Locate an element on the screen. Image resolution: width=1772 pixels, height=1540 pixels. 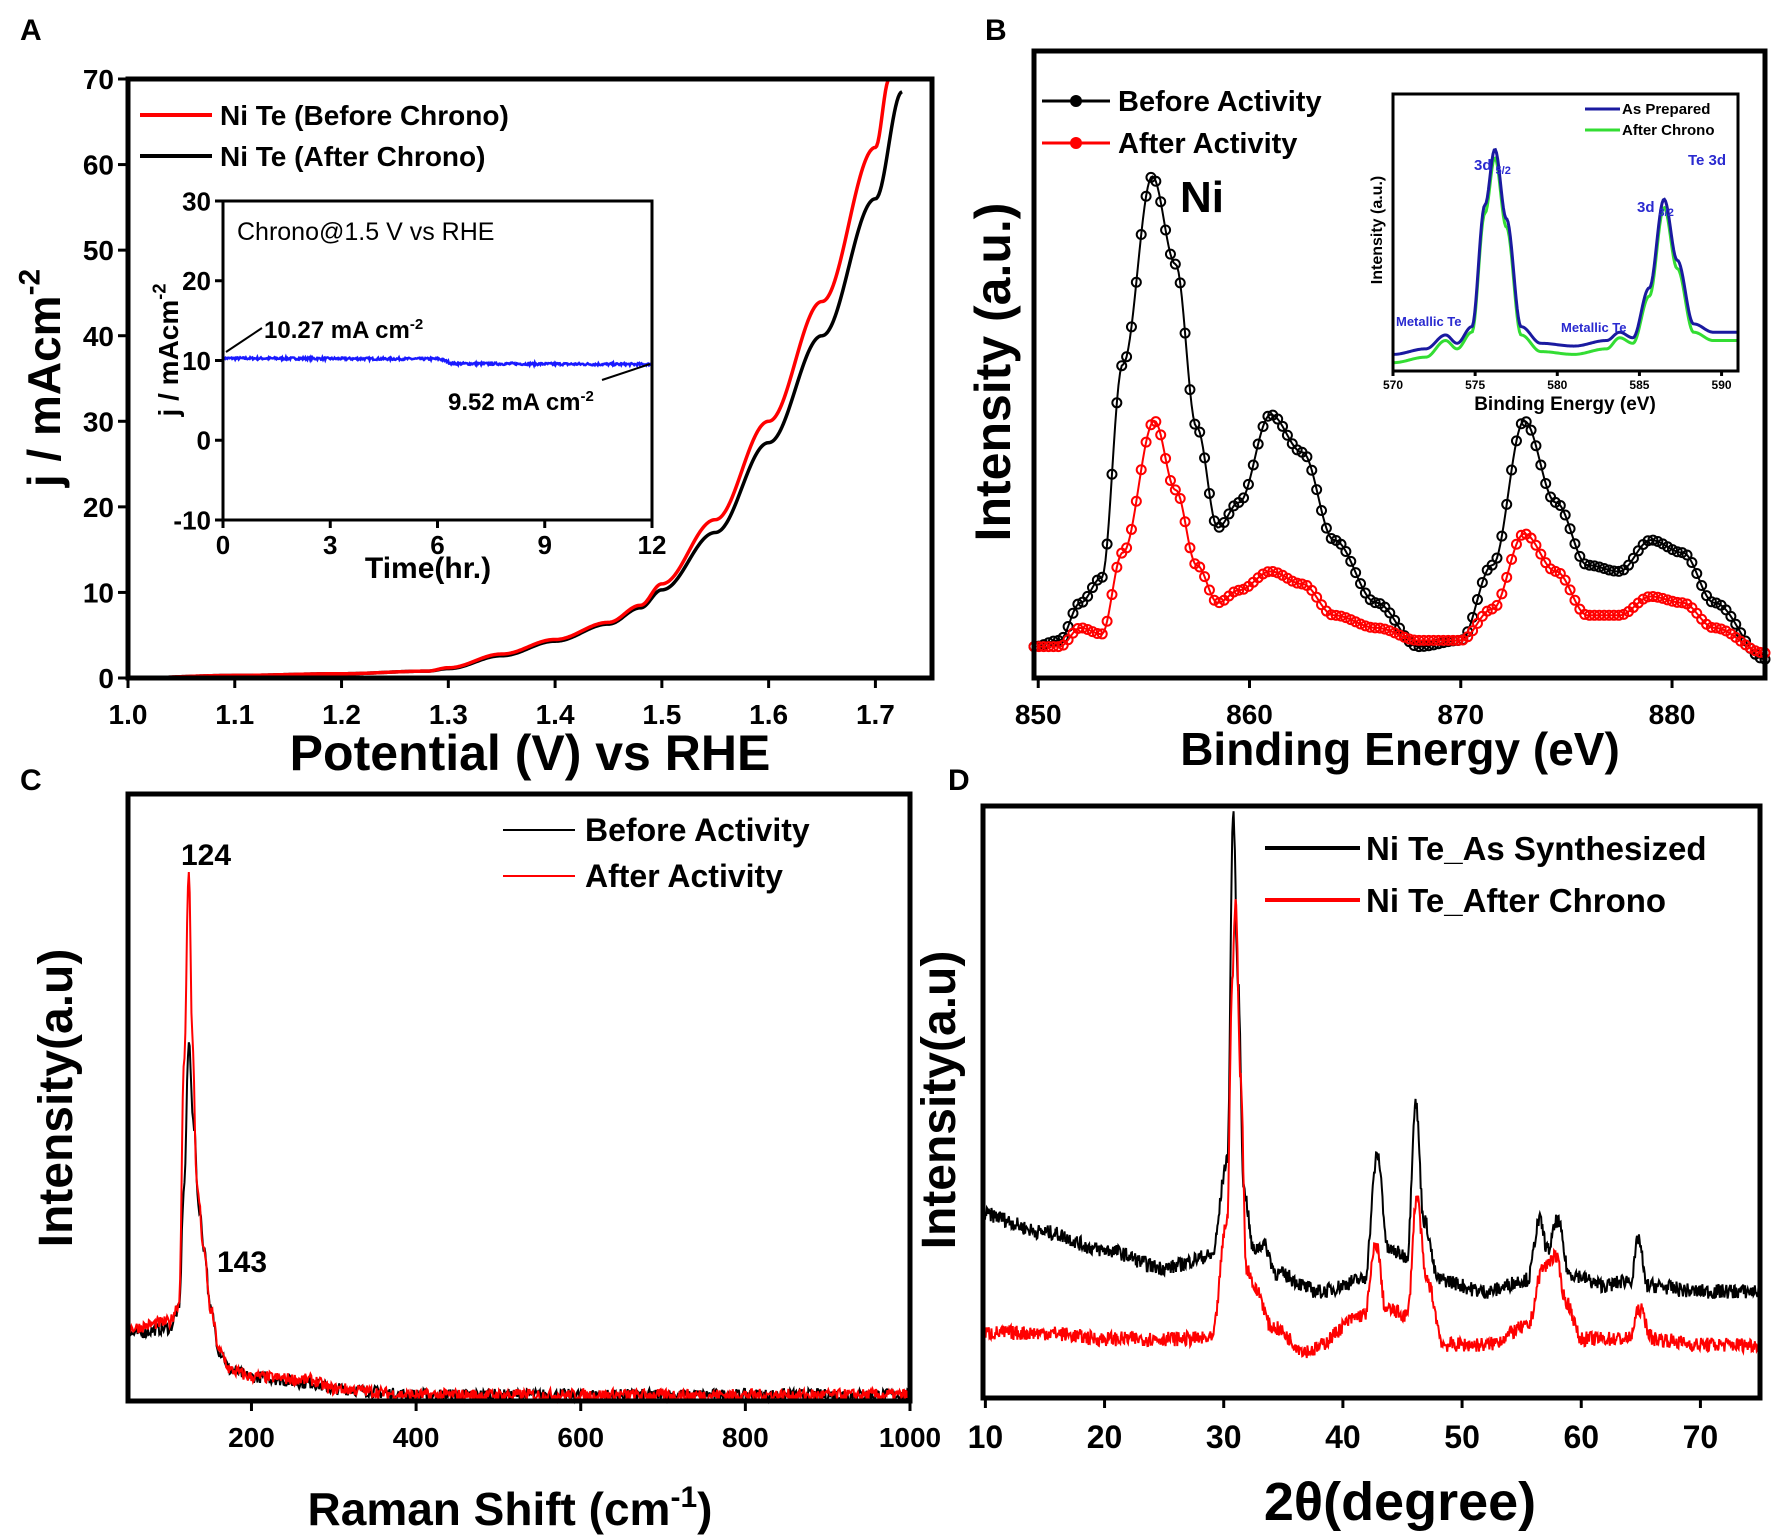
sup: -1 is located at coordinates (683, 1497).